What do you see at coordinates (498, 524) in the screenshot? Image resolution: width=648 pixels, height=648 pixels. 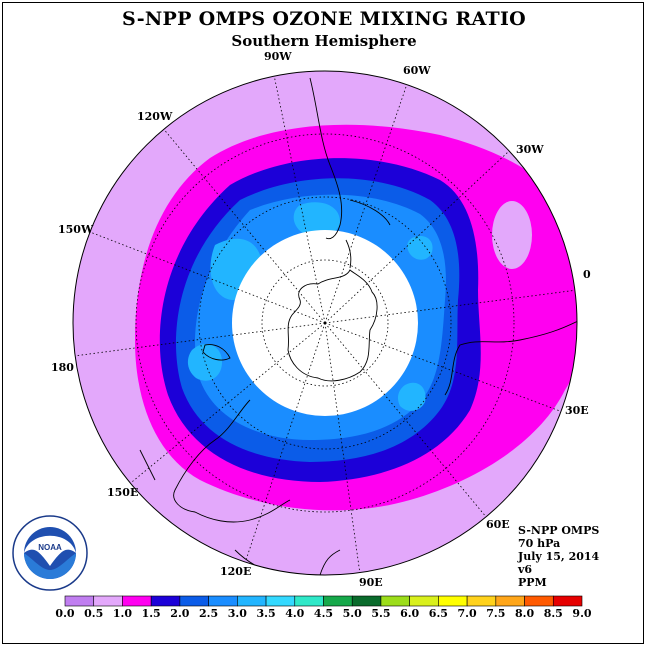 I see `lon-label-60e: 60E` at bounding box center [498, 524].